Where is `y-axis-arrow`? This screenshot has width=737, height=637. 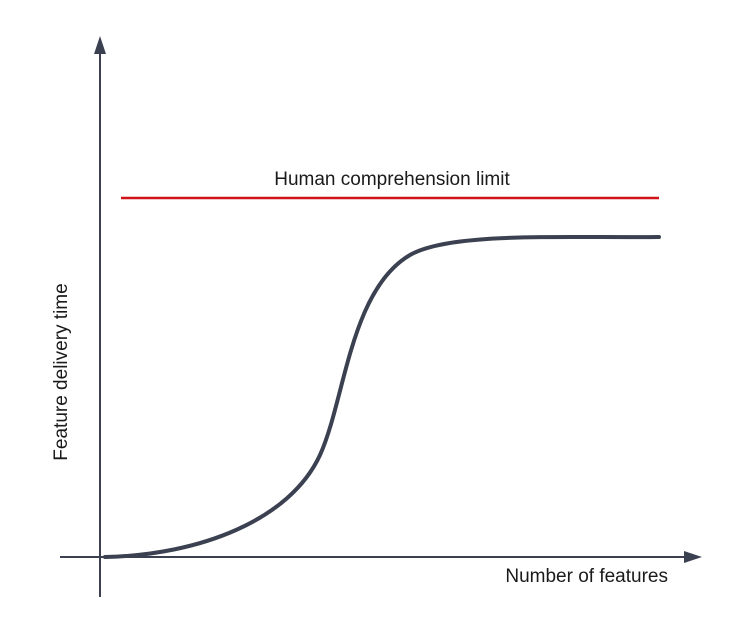
y-axis-arrow is located at coordinates (100, 45).